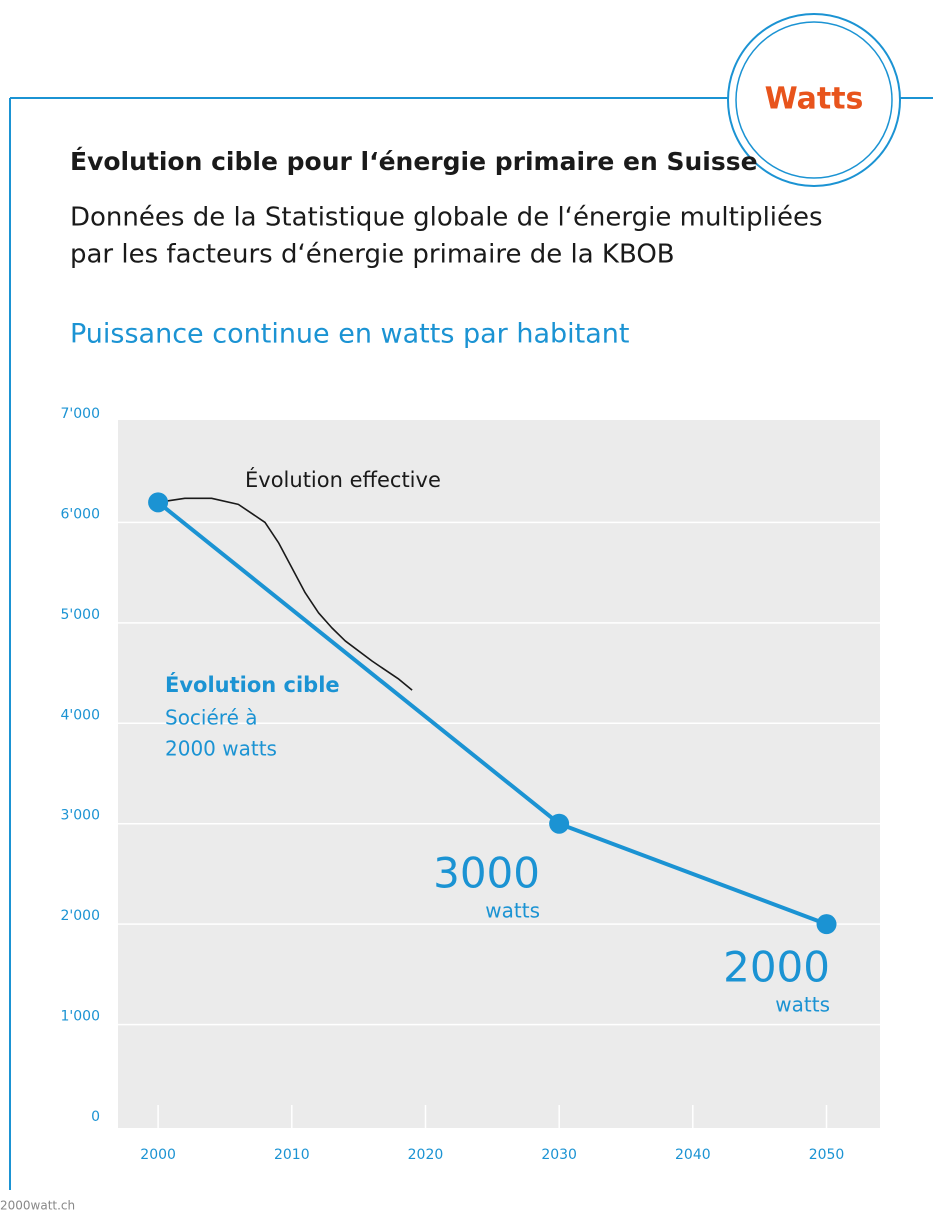 The width and height of the screenshot is (933, 1214). I want to click on badge-outer, so click(814, 100).